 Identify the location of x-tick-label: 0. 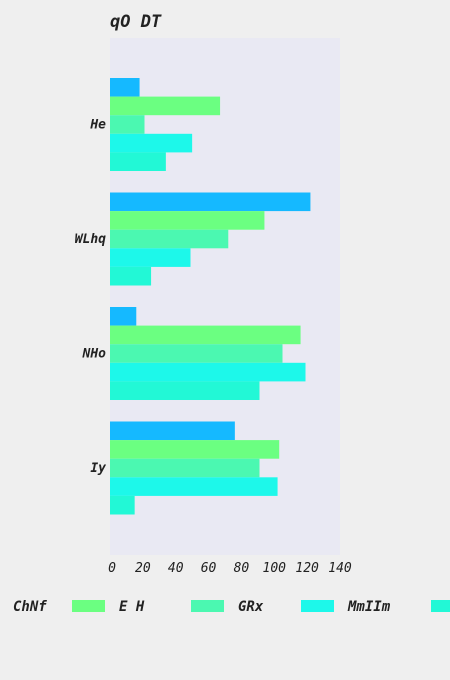
(112, 568).